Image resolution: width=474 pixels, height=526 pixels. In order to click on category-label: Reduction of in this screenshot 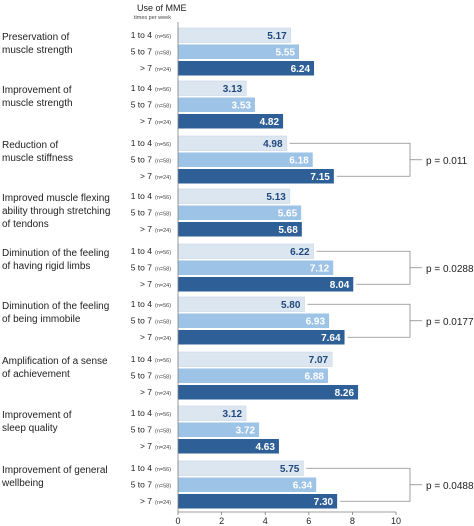, I will do `click(30, 145)`.